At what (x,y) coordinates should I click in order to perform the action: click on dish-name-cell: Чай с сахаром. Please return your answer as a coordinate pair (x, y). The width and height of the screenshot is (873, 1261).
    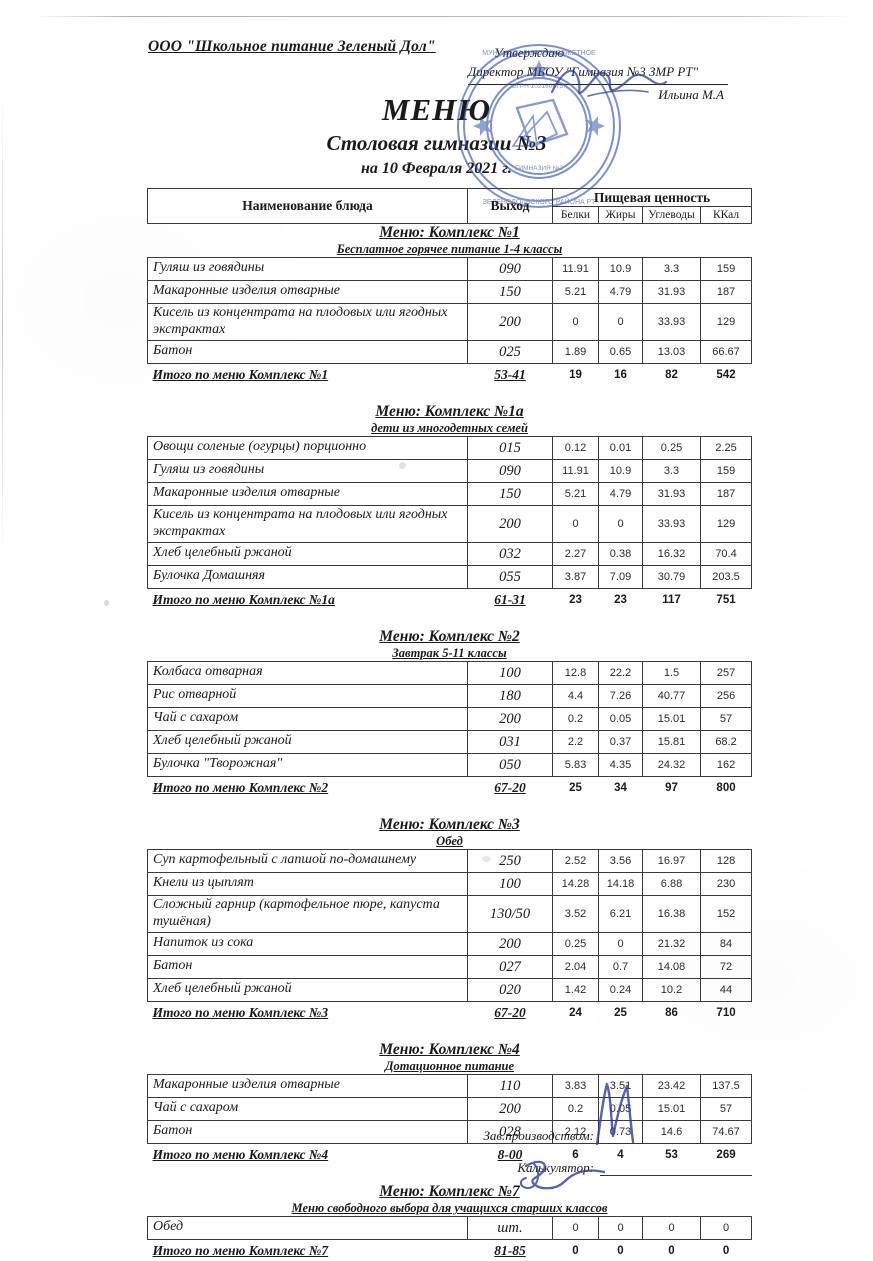
    Looking at the image, I should click on (308, 1109).